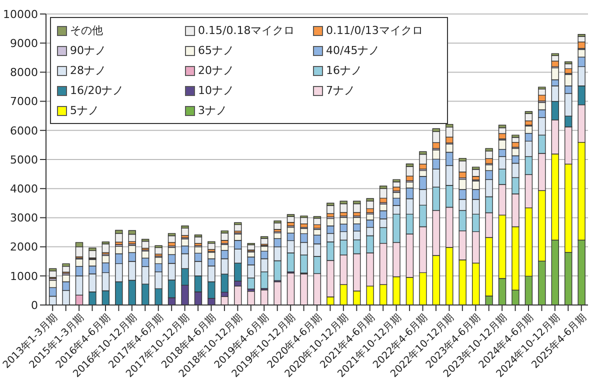 The height and width of the screenshot is (391, 600). Describe the element at coordinates (24, 159) in the screenshot. I see `y-tick-label: 5000` at that location.